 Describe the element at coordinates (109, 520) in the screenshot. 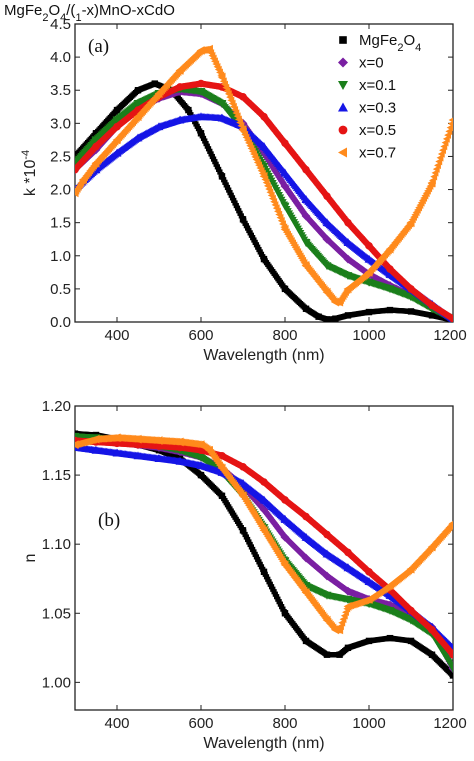

I see `panel-label: (b)` at that location.